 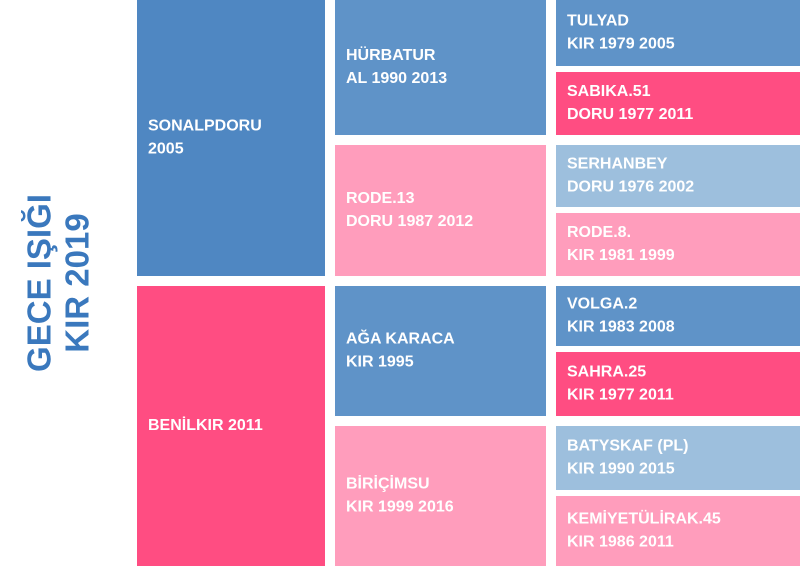 What do you see at coordinates (400, 507) in the screenshot?
I see `horse-text: KIR 1999 2016` at bounding box center [400, 507].